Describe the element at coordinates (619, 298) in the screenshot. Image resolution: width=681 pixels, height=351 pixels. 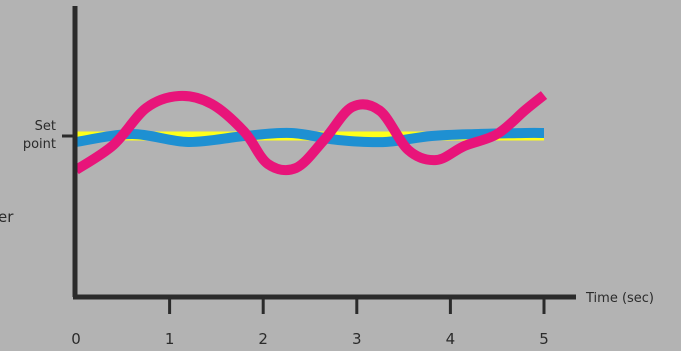
I see `x-axis-label: Time (sec)` at that location.